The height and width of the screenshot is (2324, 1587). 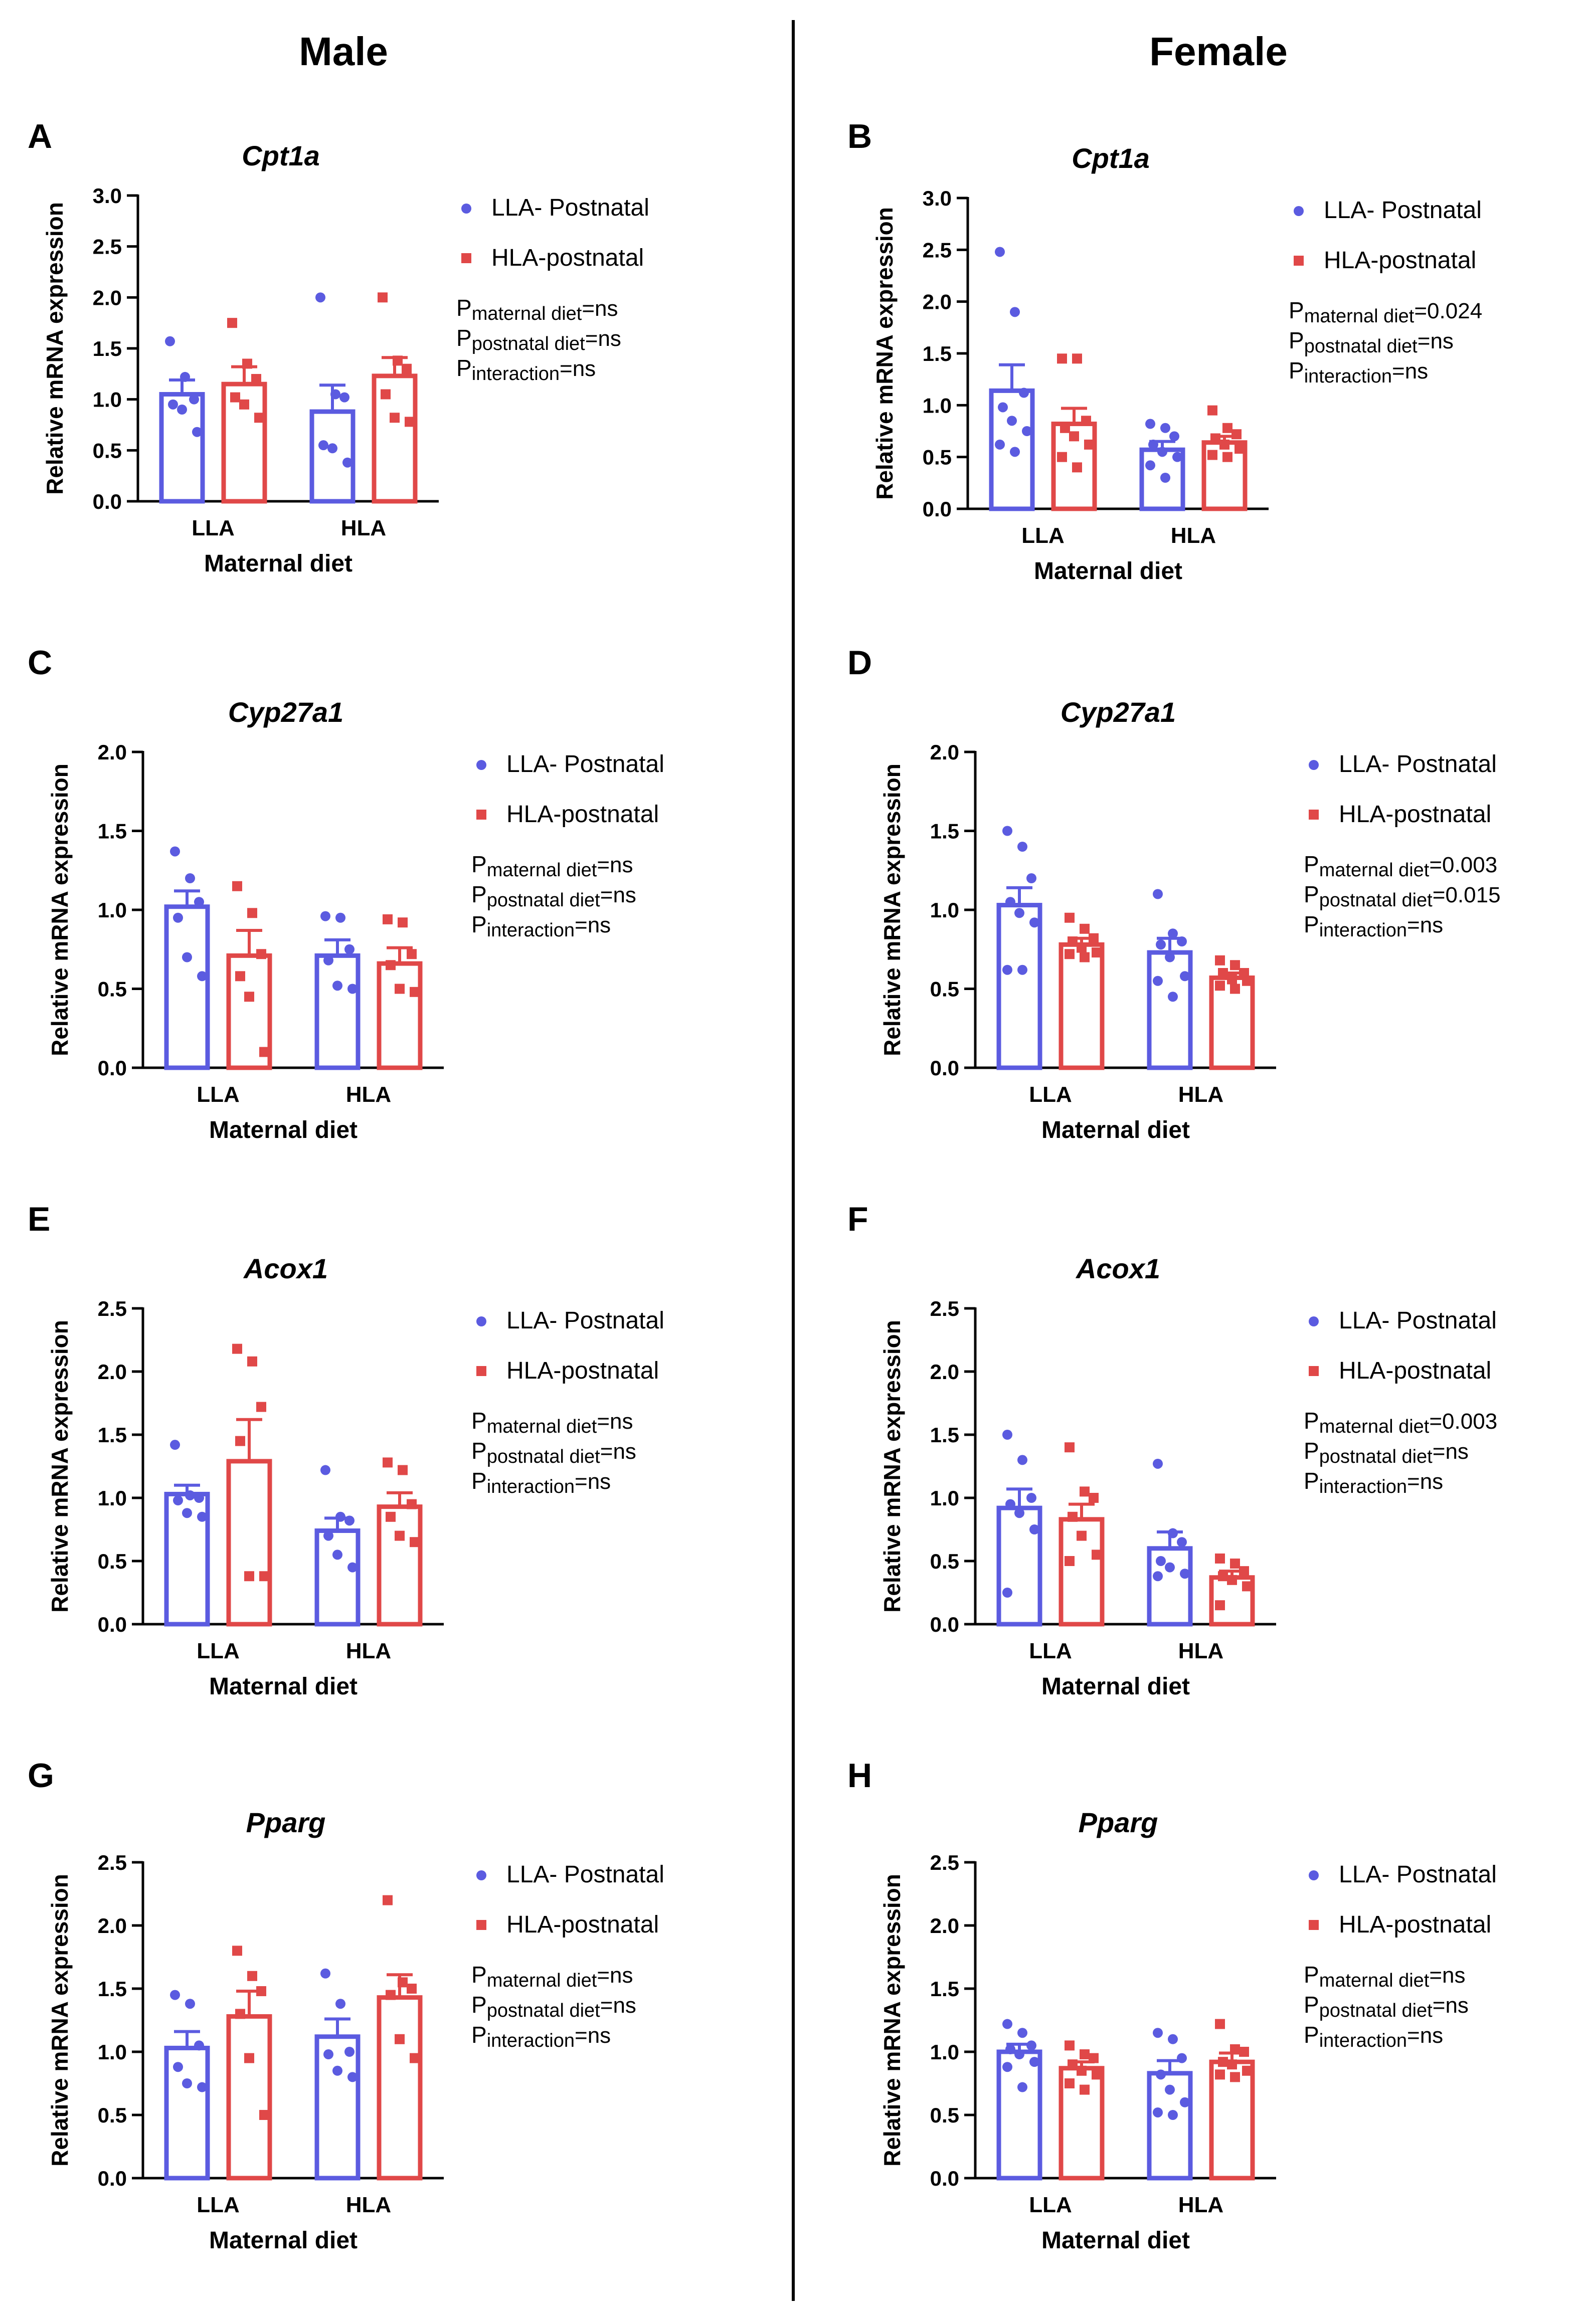 What do you see at coordinates (859, 1776) in the screenshot?
I see `panel-letter: H` at bounding box center [859, 1776].